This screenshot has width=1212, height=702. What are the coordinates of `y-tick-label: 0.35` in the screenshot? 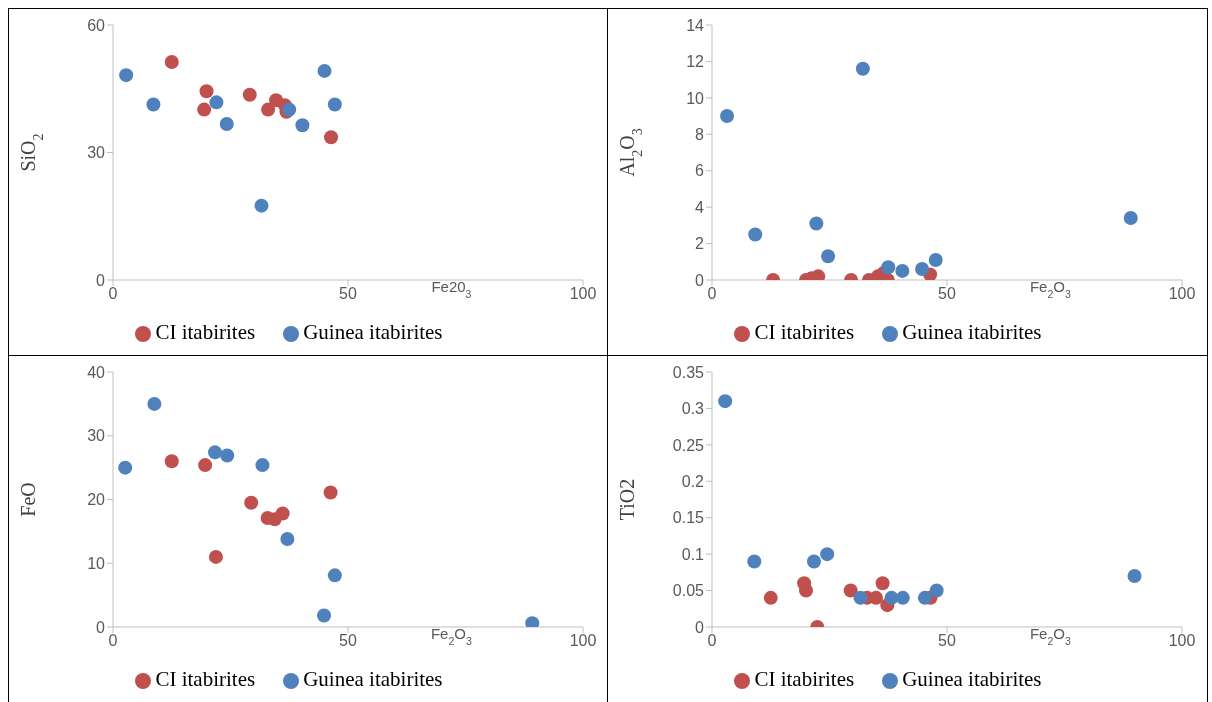 It's located at (688, 372).